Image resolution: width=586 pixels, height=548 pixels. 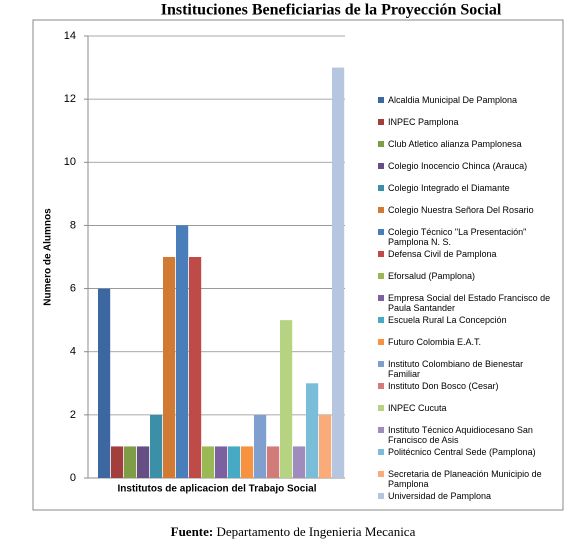 I want to click on legend-item: Eforsalud (Pamplona), so click(x=465, y=276).